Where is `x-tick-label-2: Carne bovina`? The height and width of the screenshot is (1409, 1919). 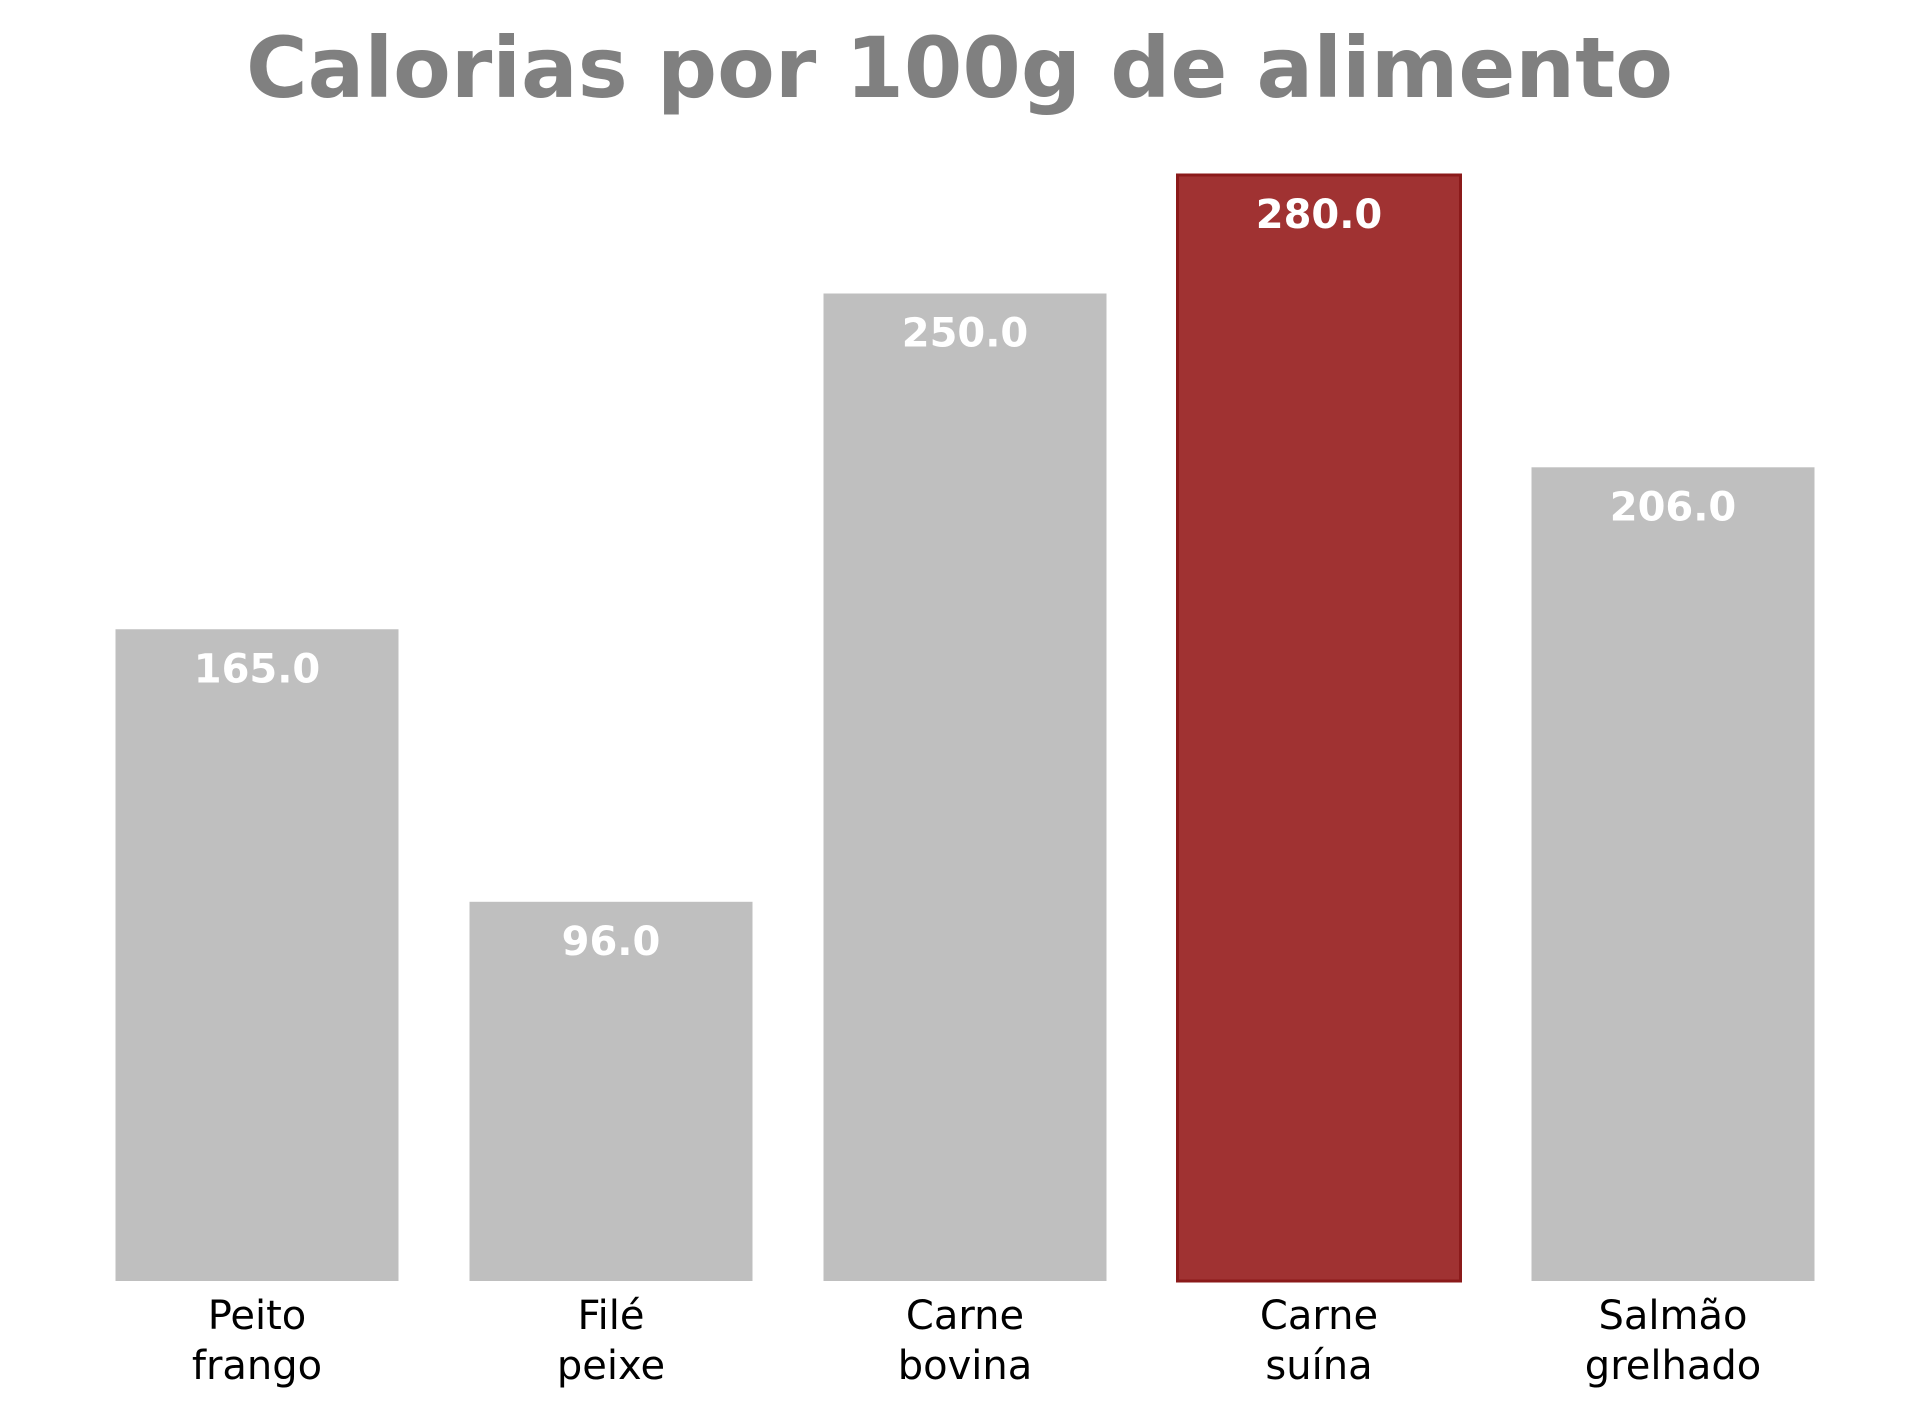
x-tick-label-2: Carne bovina is located at coordinates (965, 1341).